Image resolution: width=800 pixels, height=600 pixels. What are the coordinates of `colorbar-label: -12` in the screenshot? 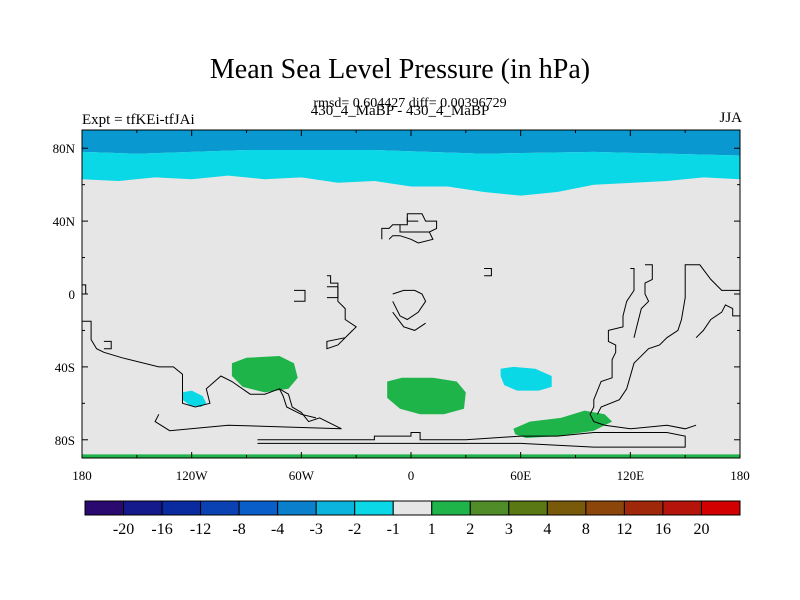 It's located at (200, 529).